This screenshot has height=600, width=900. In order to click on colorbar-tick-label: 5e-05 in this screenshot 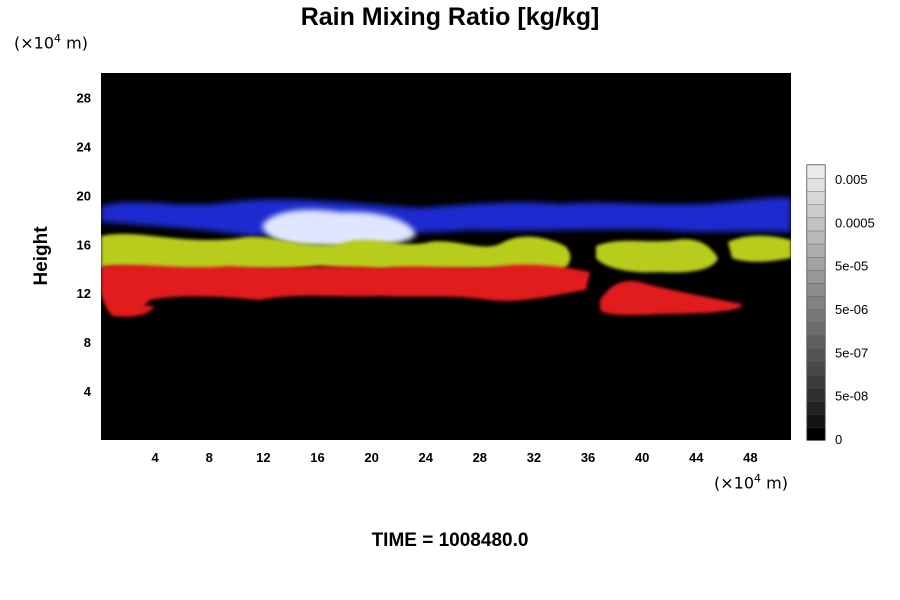, I will do `click(851, 266)`.